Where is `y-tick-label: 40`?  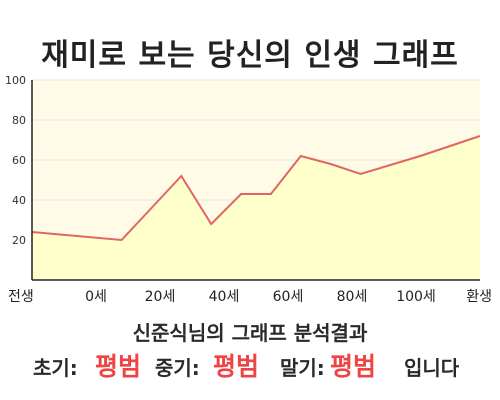
y-tick-label: 40 is located at coordinates (19, 200).